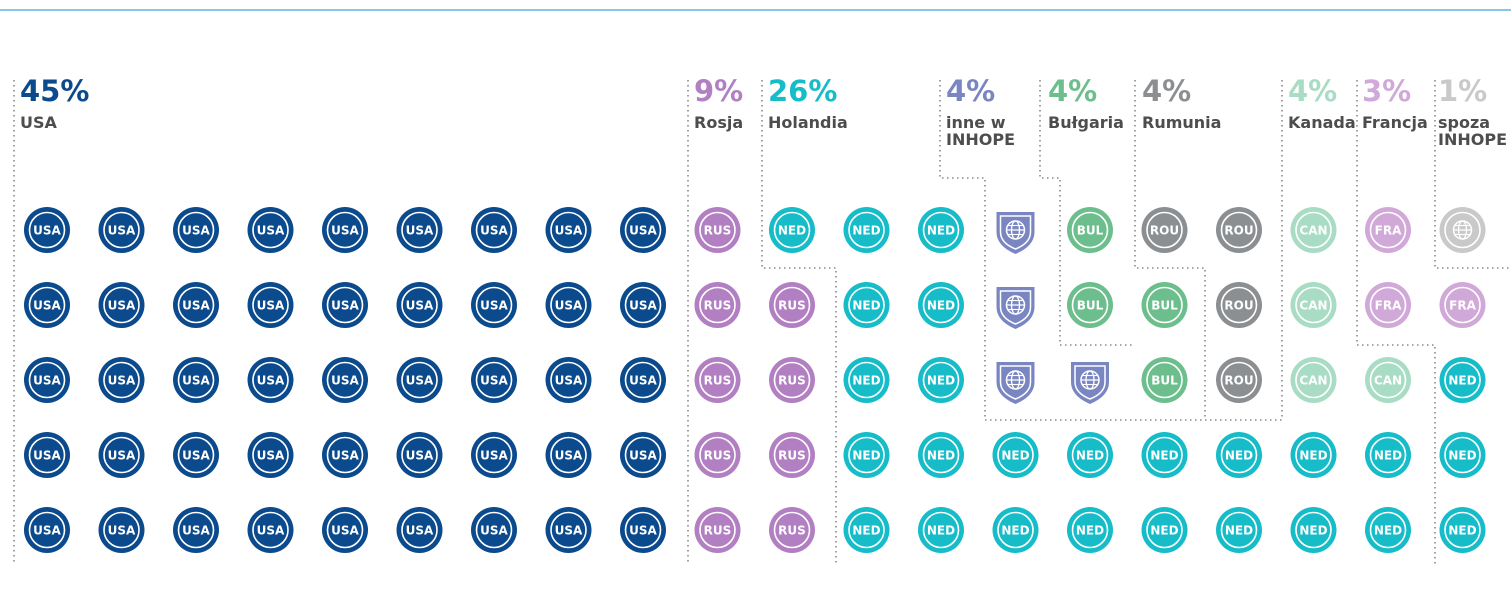 The width and height of the screenshot is (1511, 595). What do you see at coordinates (1313, 305) in the screenshot?
I see `icon: CAN` at bounding box center [1313, 305].